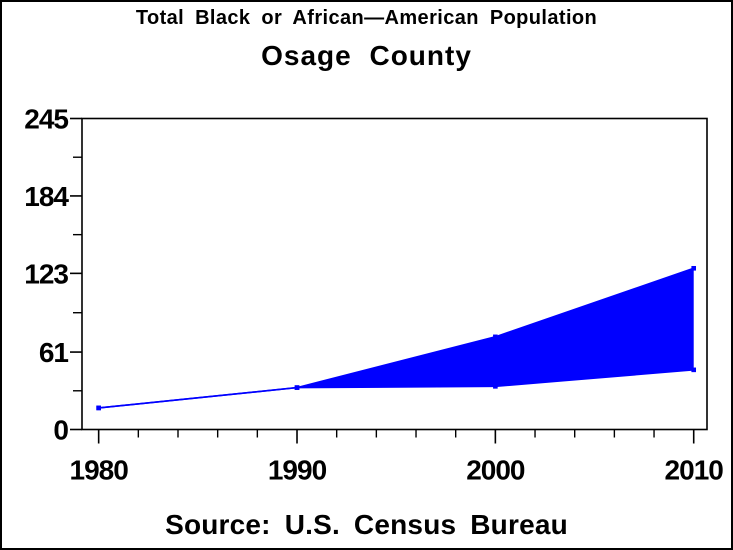 This screenshot has height=550, width=733. I want to click on chart-subtitle: Osage County, so click(366, 55).